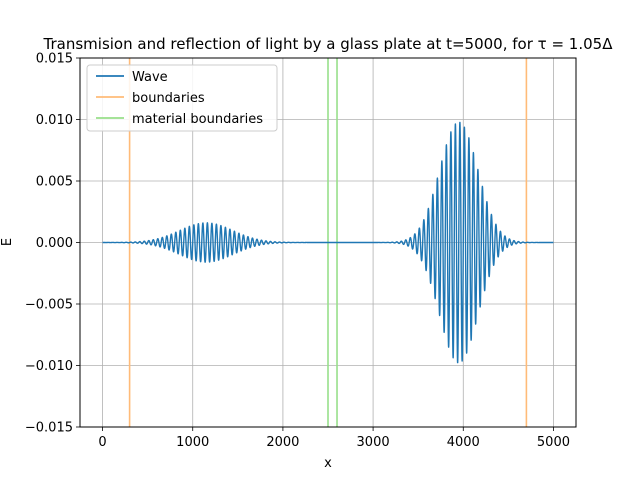  I want to click on x-axis-label: x, so click(328, 463).